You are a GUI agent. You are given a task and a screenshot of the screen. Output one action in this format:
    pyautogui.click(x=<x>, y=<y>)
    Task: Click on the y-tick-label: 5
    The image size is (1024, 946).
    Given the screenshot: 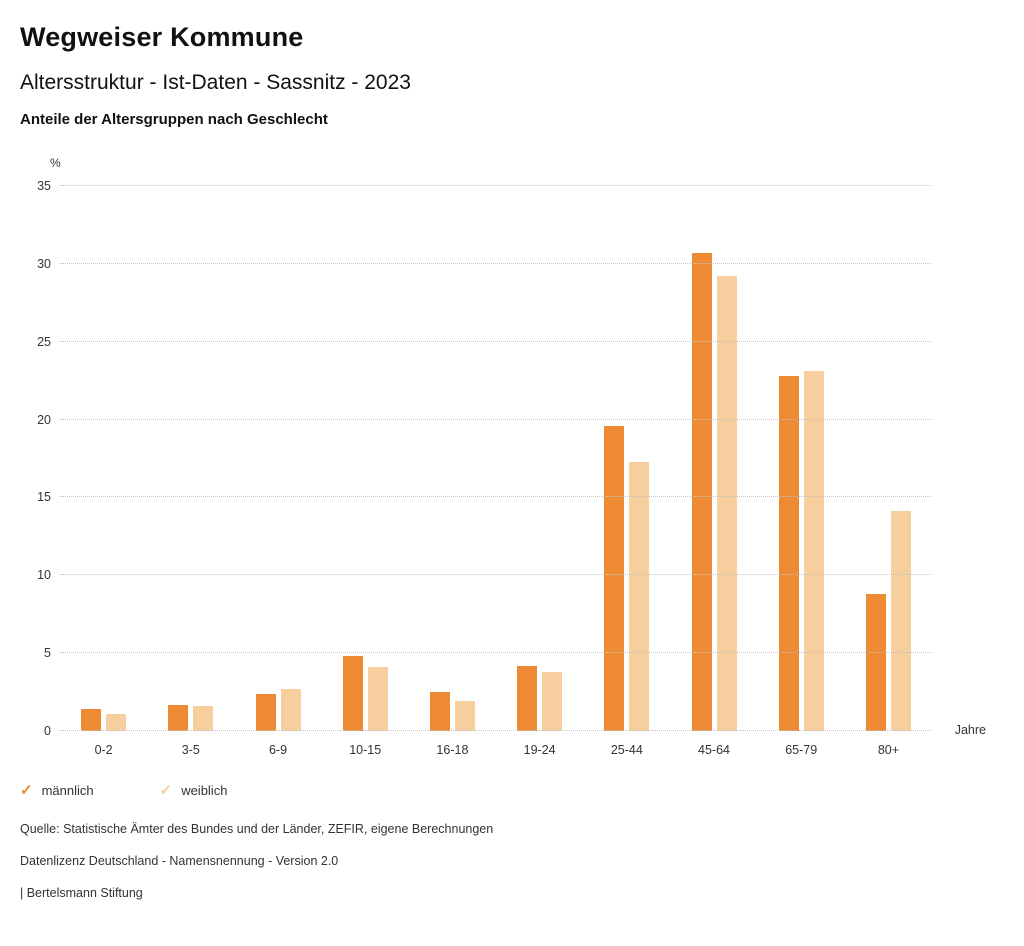 What is the action you would take?
    pyautogui.click(x=47, y=653)
    